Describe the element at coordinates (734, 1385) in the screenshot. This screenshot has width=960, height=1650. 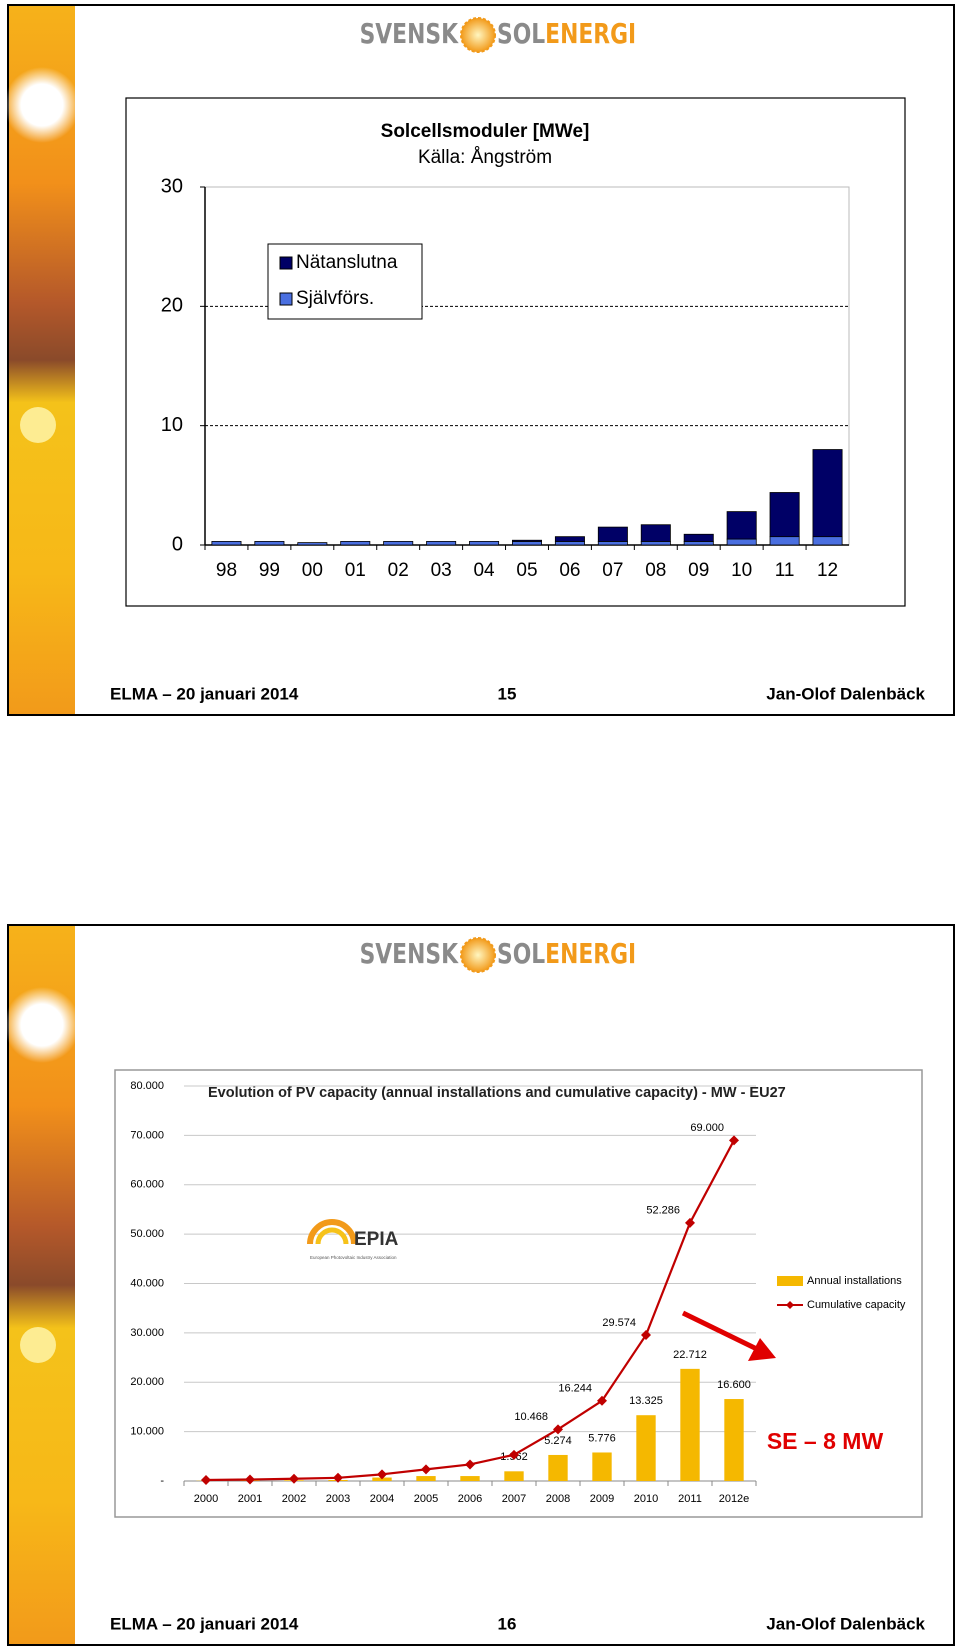
I see `bar-value-label: 16.600` at that location.